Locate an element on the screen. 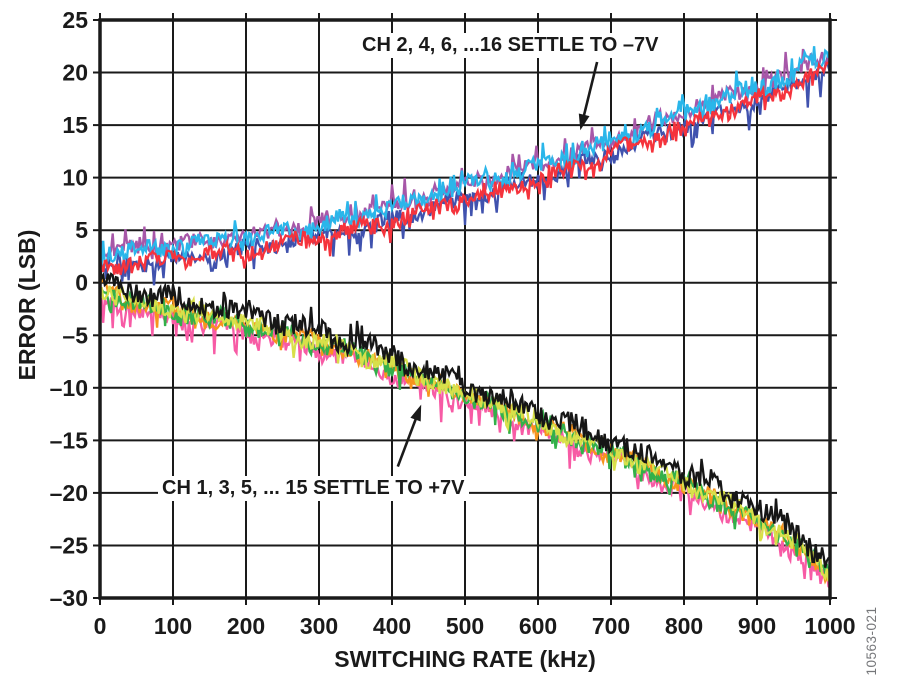 The height and width of the screenshot is (692, 900). y-tick-label: 10 is located at coordinates (75, 178).